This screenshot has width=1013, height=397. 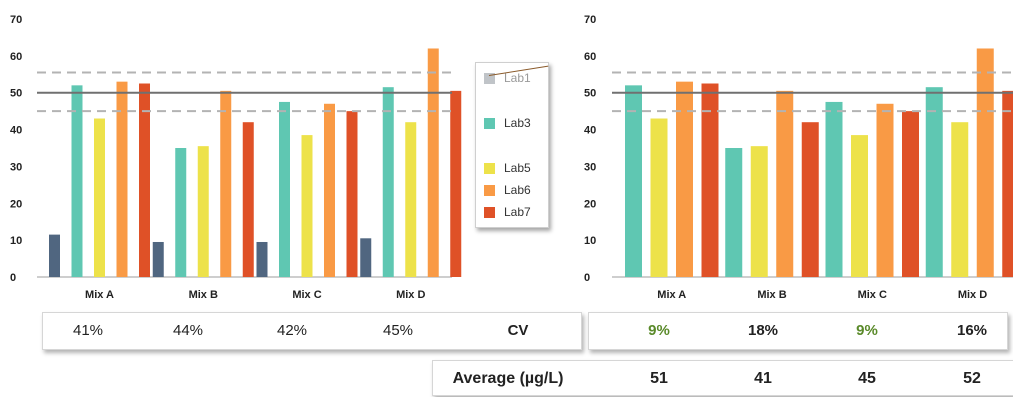 What do you see at coordinates (972, 378) in the screenshot?
I see `average-value-mix-d: 52` at bounding box center [972, 378].